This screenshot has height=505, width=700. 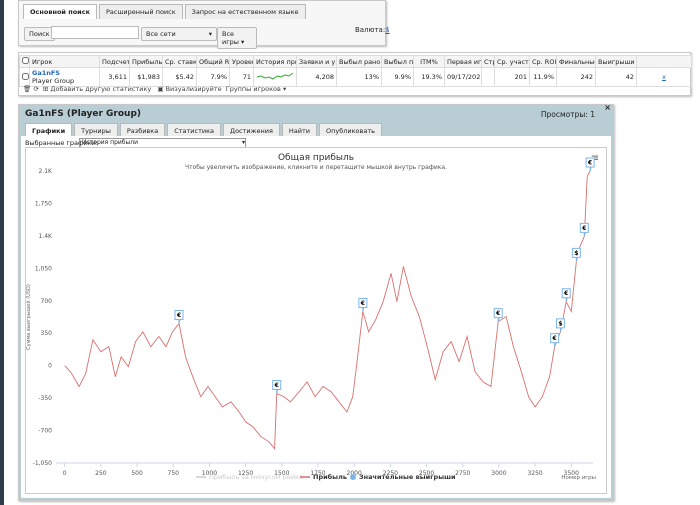 I want to click on x-tick-label: 1750, so click(x=317, y=473).